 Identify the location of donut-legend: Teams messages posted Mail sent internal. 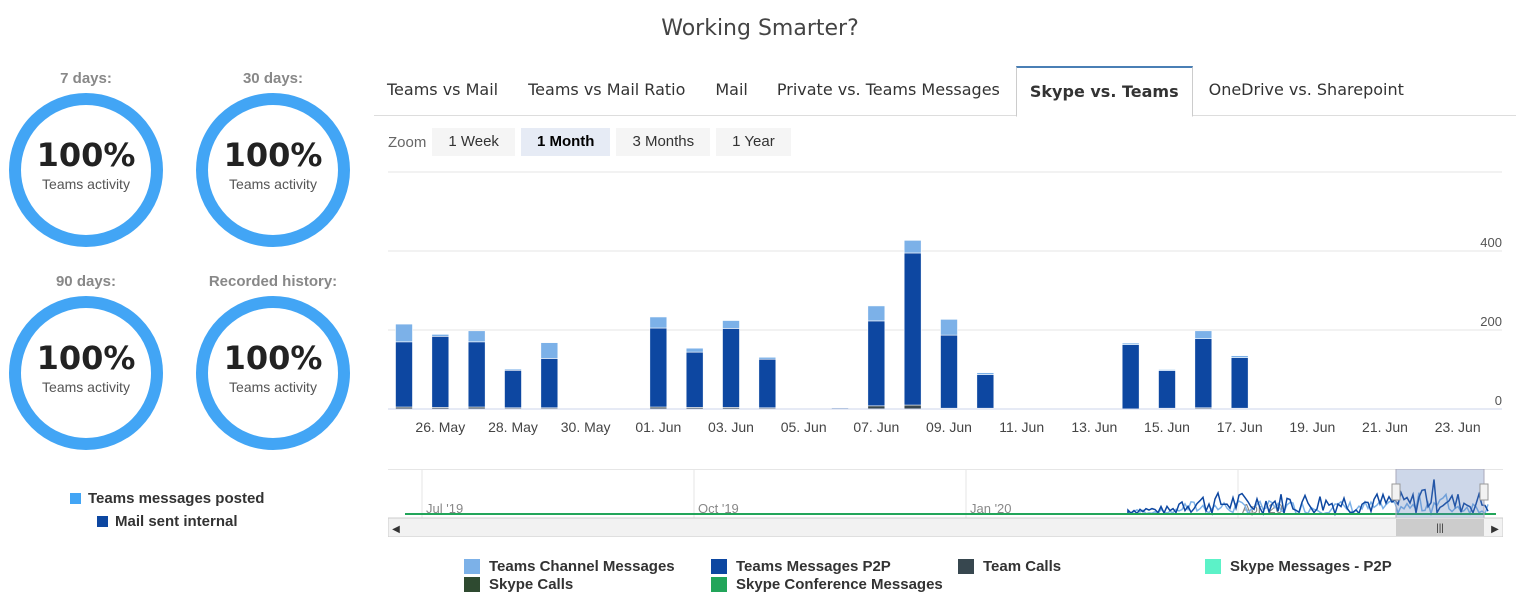
(170, 510).